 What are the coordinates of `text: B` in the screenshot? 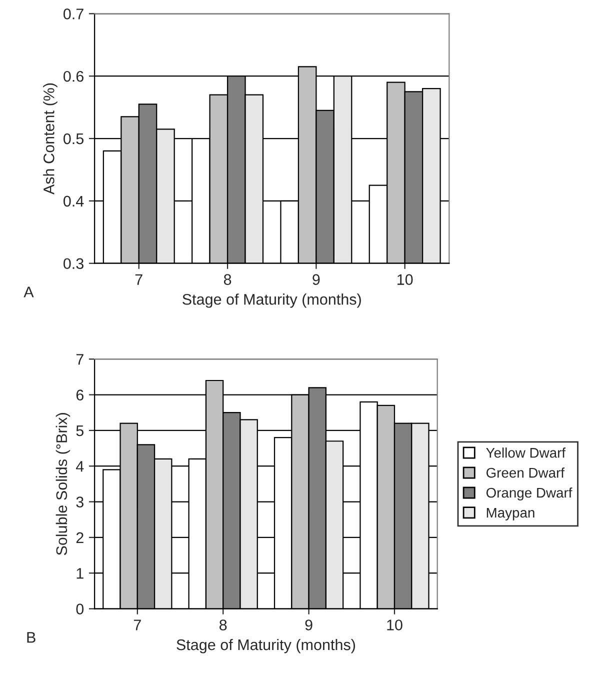 It's located at (31, 637).